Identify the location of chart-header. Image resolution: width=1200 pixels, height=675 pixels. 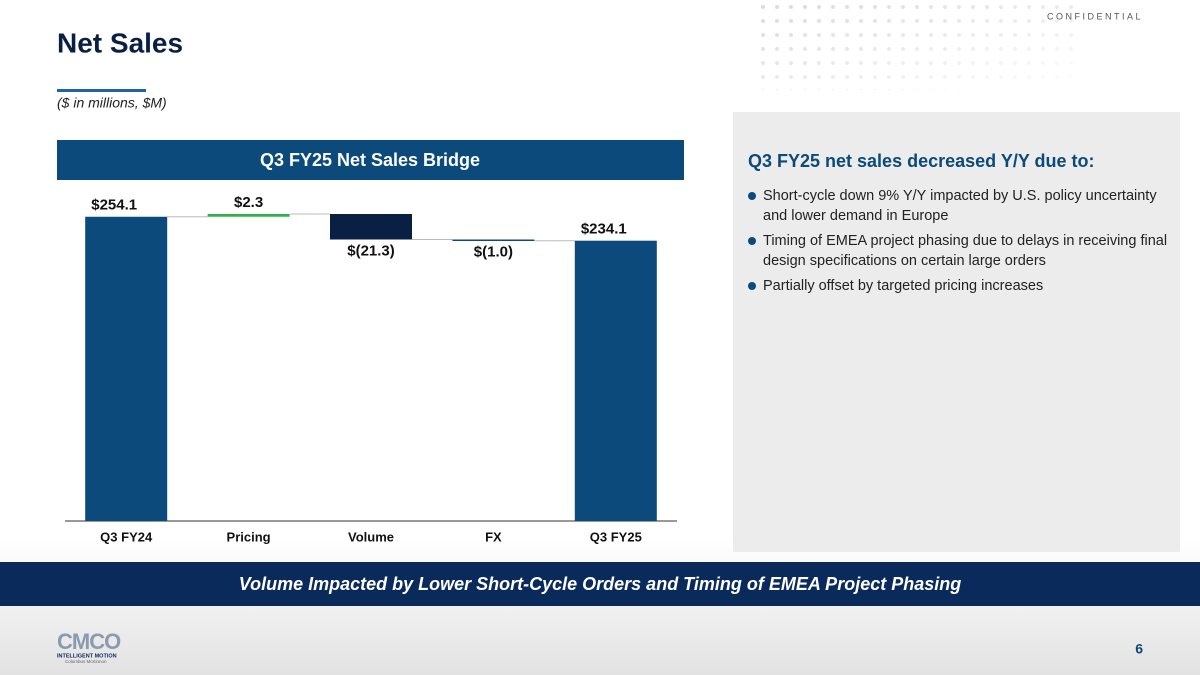
(370, 160).